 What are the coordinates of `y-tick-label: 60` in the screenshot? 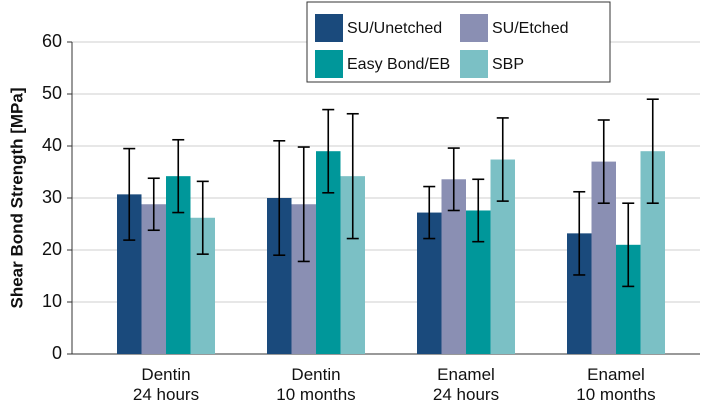 It's located at (52, 41).